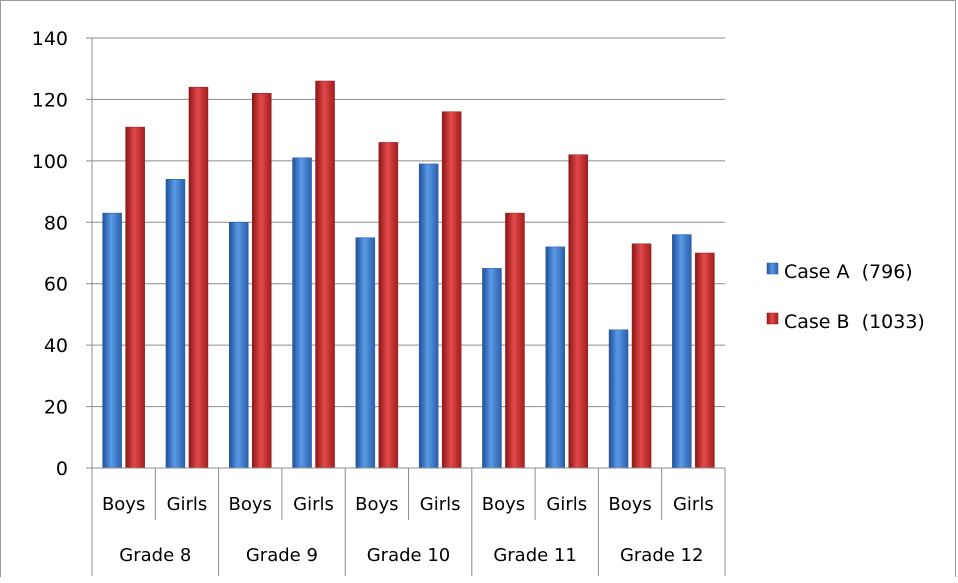 Image resolution: width=958 pixels, height=583 pixels. What do you see at coordinates (409, 555) in the screenshot?
I see `x-group-label: Grade 10` at bounding box center [409, 555].